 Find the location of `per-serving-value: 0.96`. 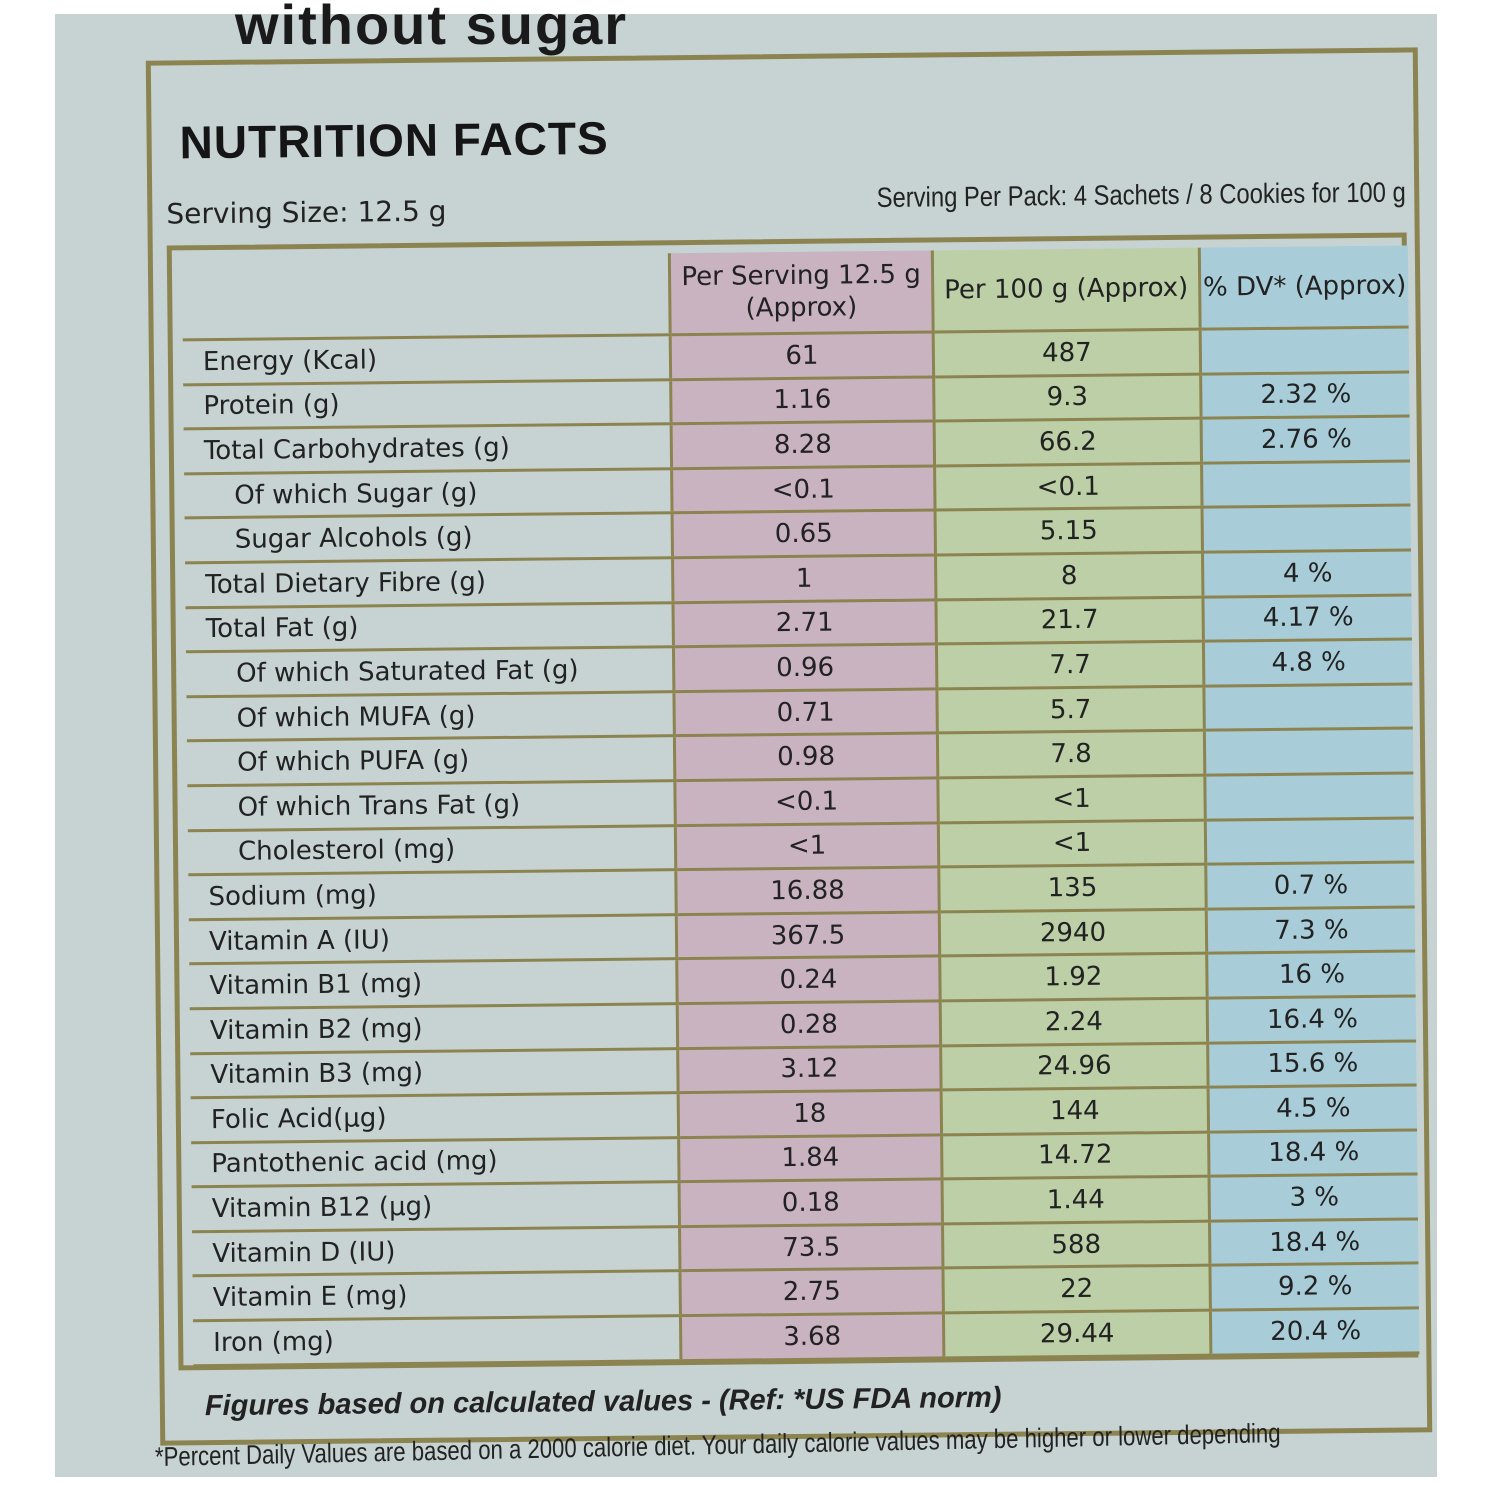

per-serving-value: 0.96 is located at coordinates (805, 668).